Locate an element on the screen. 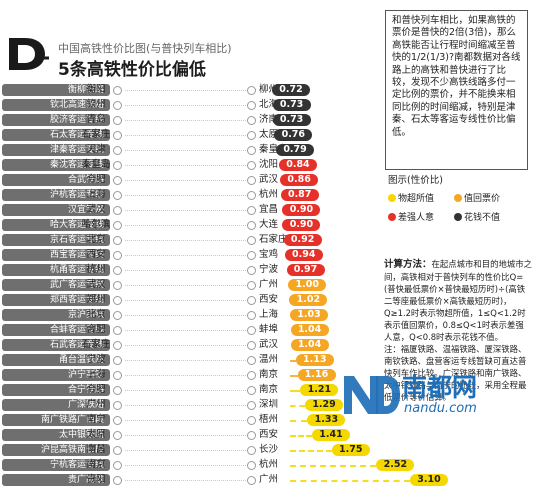 This screenshot has height=498, width=540. nd-logo-icon is located at coordinates (372, 395).